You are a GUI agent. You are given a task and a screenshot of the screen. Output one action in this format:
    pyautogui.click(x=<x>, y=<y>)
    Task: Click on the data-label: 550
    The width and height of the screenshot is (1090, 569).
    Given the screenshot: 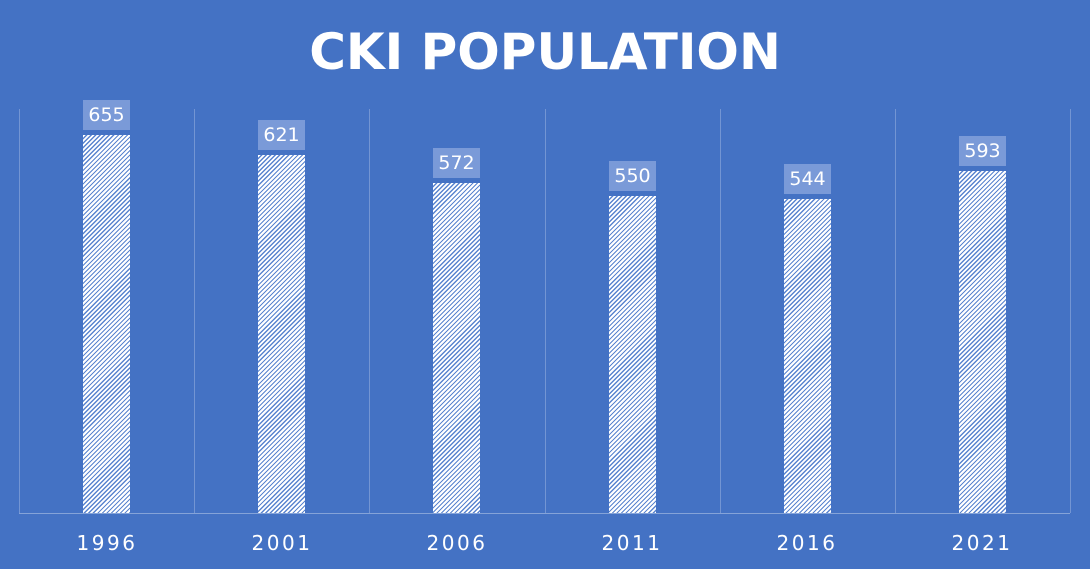 What is the action you would take?
    pyautogui.click(x=632, y=176)
    